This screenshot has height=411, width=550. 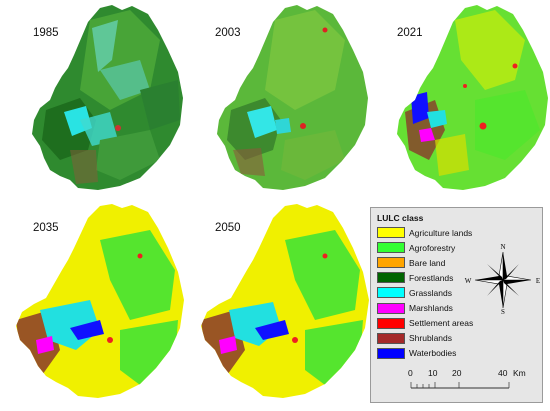 I want to click on map-1985-image, so click(x=107, y=97).